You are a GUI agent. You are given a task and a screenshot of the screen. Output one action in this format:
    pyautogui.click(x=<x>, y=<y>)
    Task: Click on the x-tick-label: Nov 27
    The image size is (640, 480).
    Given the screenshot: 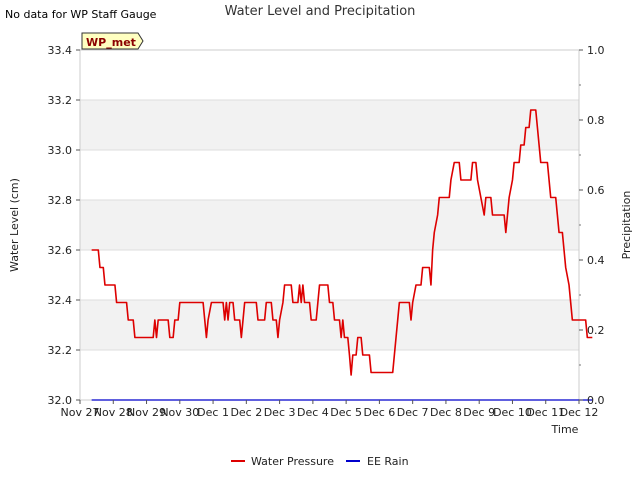 What is the action you would take?
    pyautogui.click(x=80, y=412)
    